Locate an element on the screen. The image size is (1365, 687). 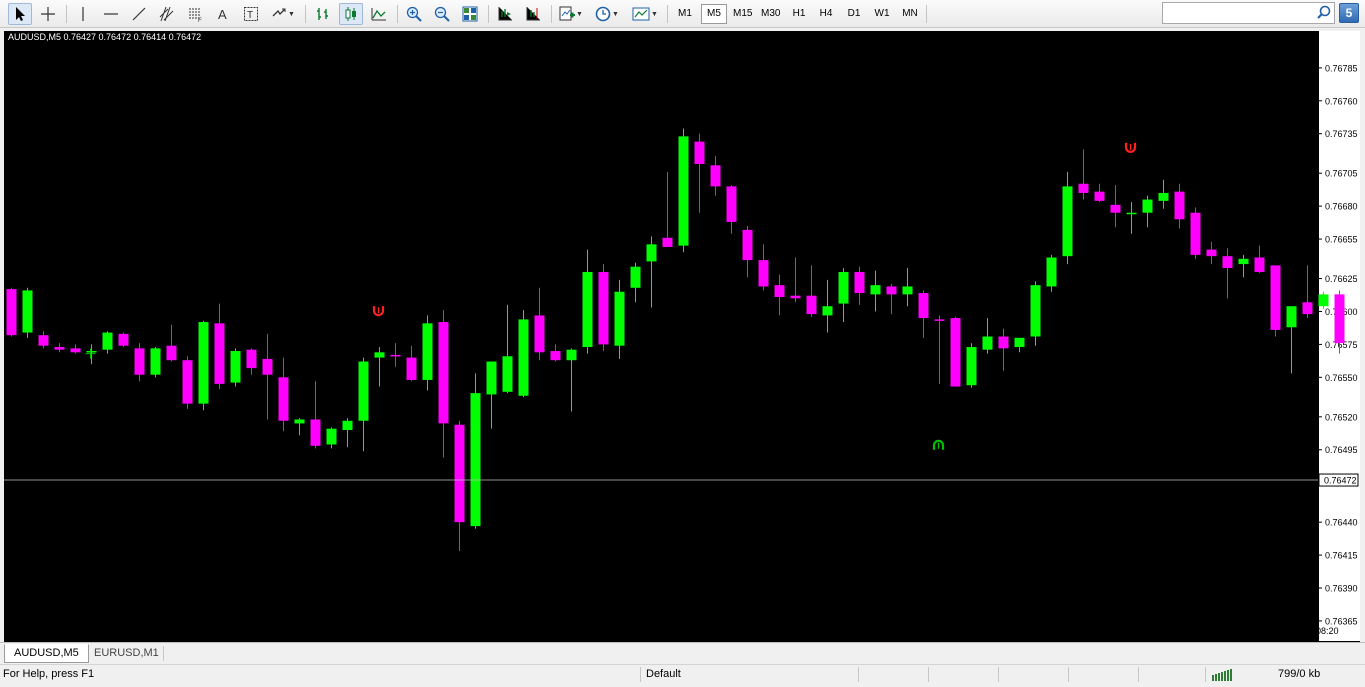
timeframe-mn-button: MN is located at coordinates (910, 13).